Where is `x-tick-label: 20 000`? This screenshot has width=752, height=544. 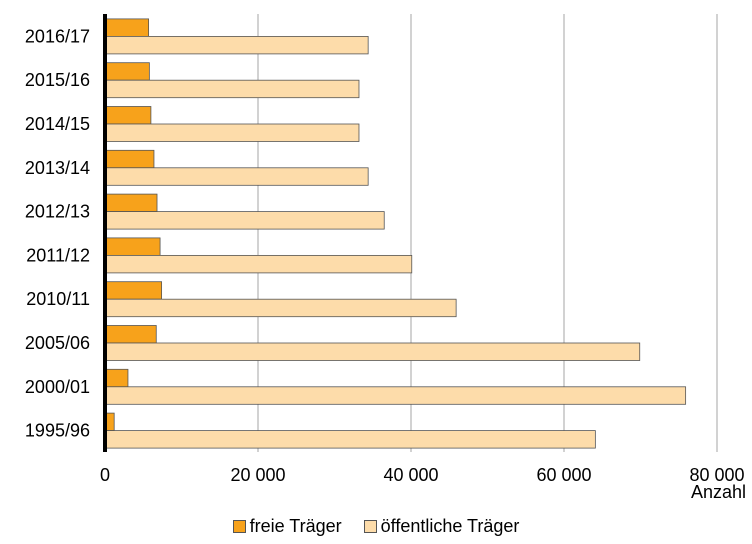
x-tick-label: 20 000 is located at coordinates (257, 475).